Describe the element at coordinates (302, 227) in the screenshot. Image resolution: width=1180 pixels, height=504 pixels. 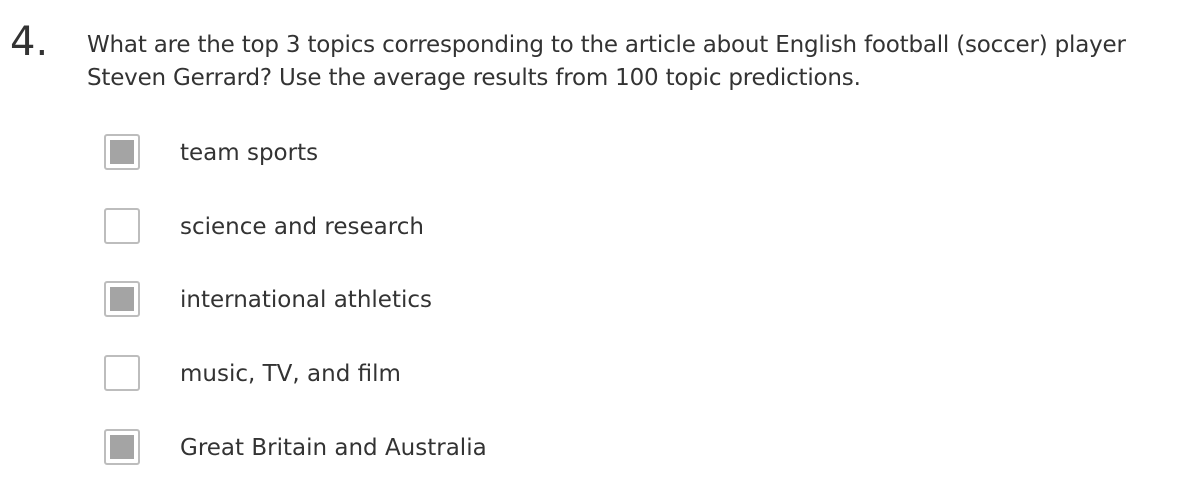
I see `option-label: science and research` at that location.